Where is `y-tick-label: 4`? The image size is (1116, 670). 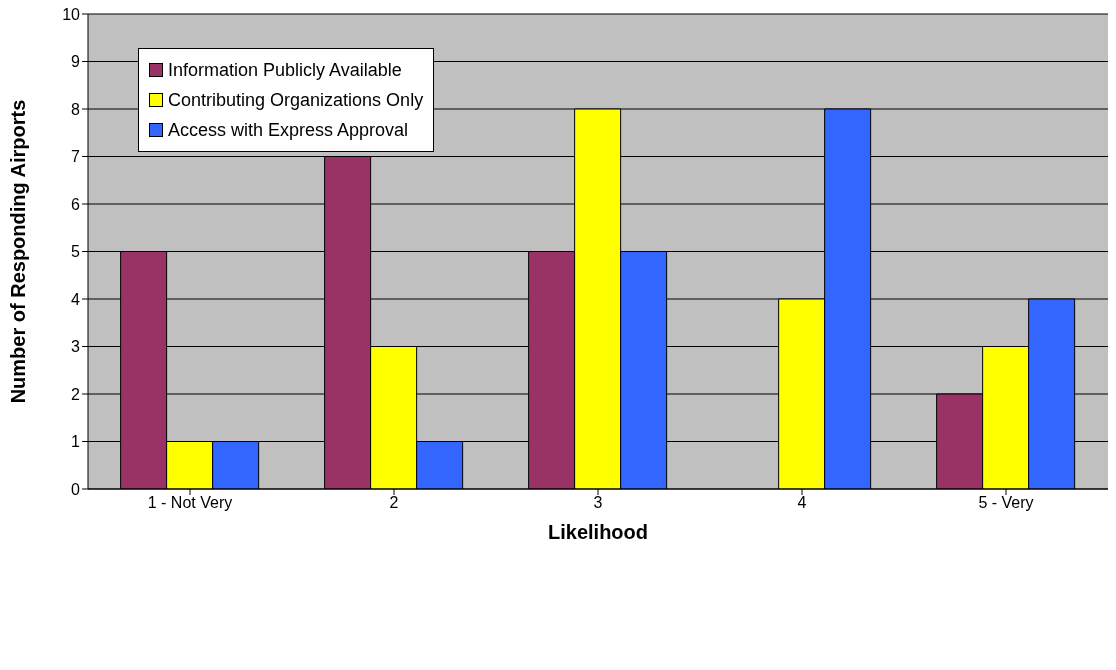
y-tick-label: 4 is located at coordinates (76, 299).